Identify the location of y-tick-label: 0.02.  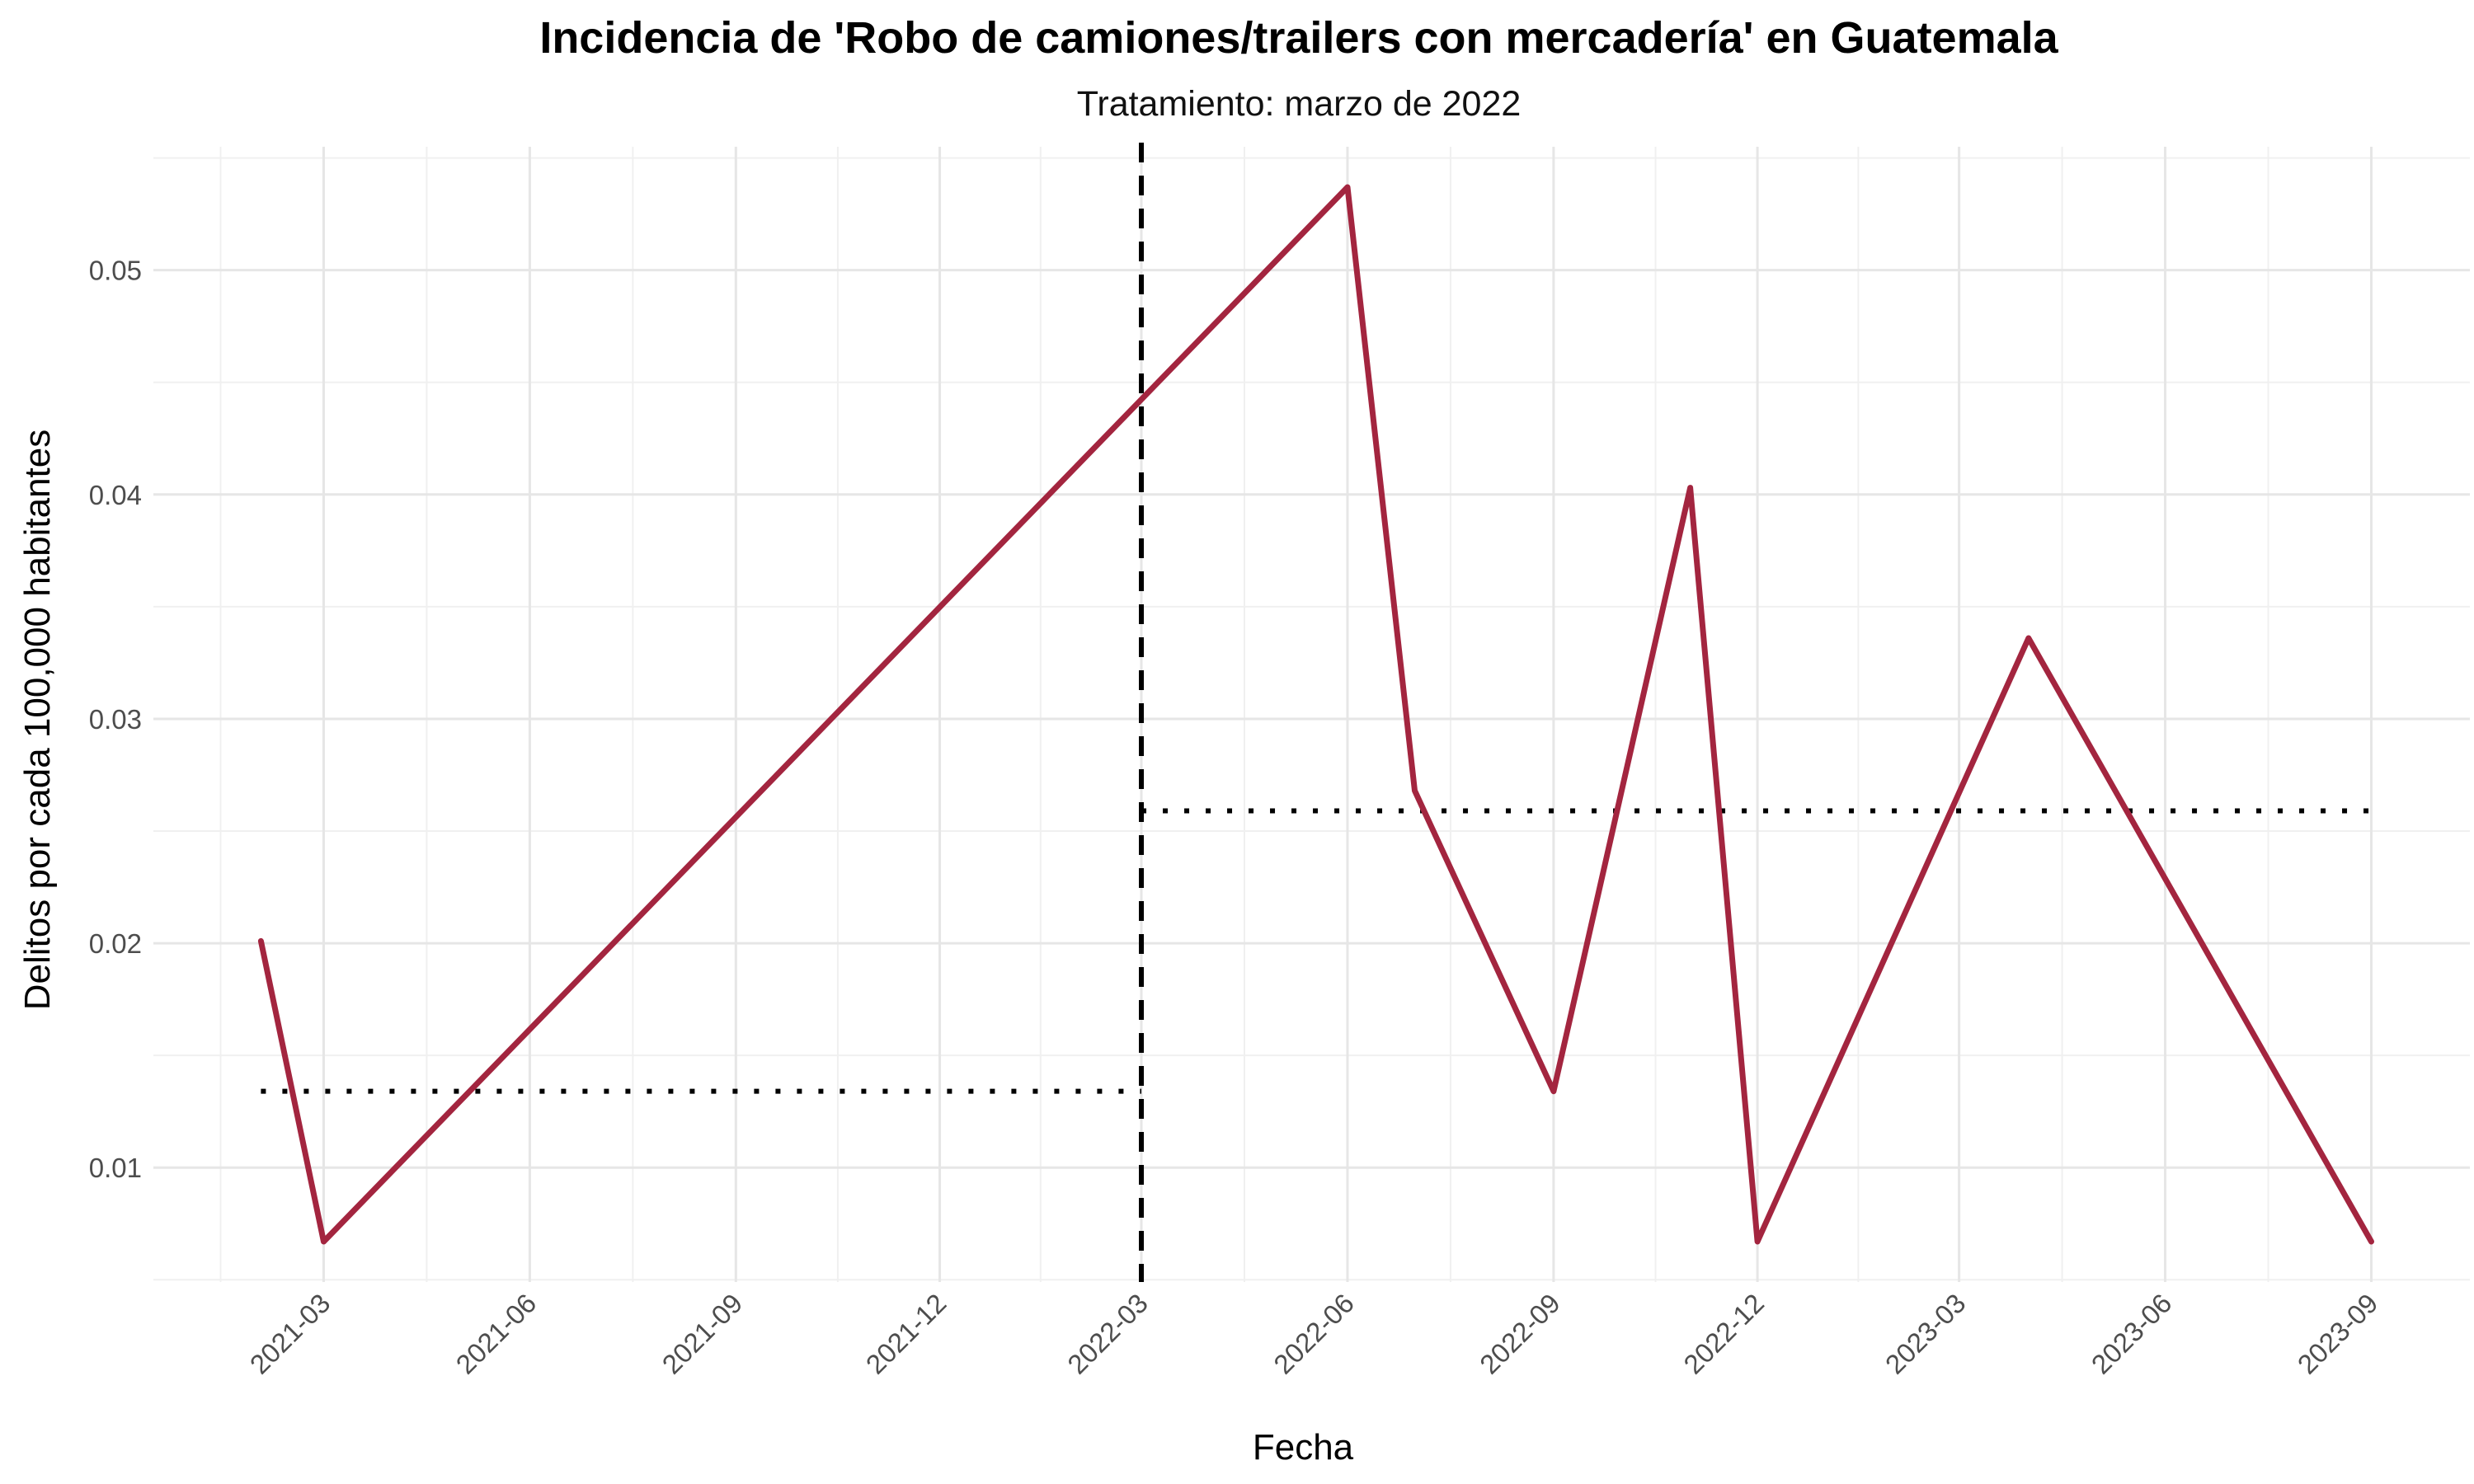
(115, 943).